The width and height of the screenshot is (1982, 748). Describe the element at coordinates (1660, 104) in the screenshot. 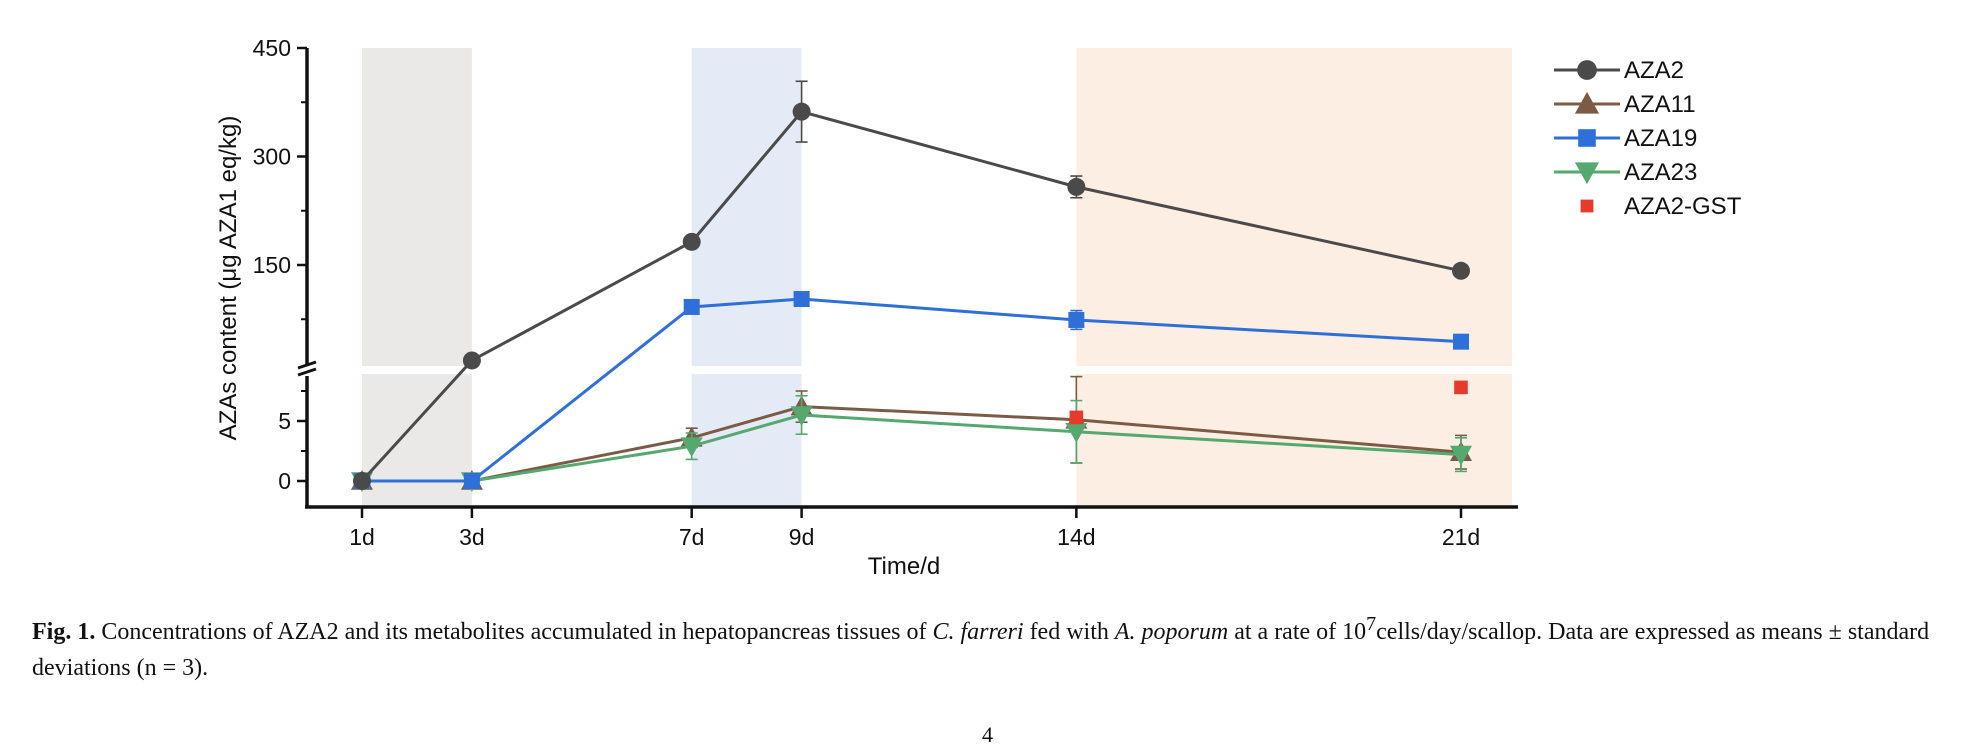

I see `legend-label-aza11: AZA11` at that location.